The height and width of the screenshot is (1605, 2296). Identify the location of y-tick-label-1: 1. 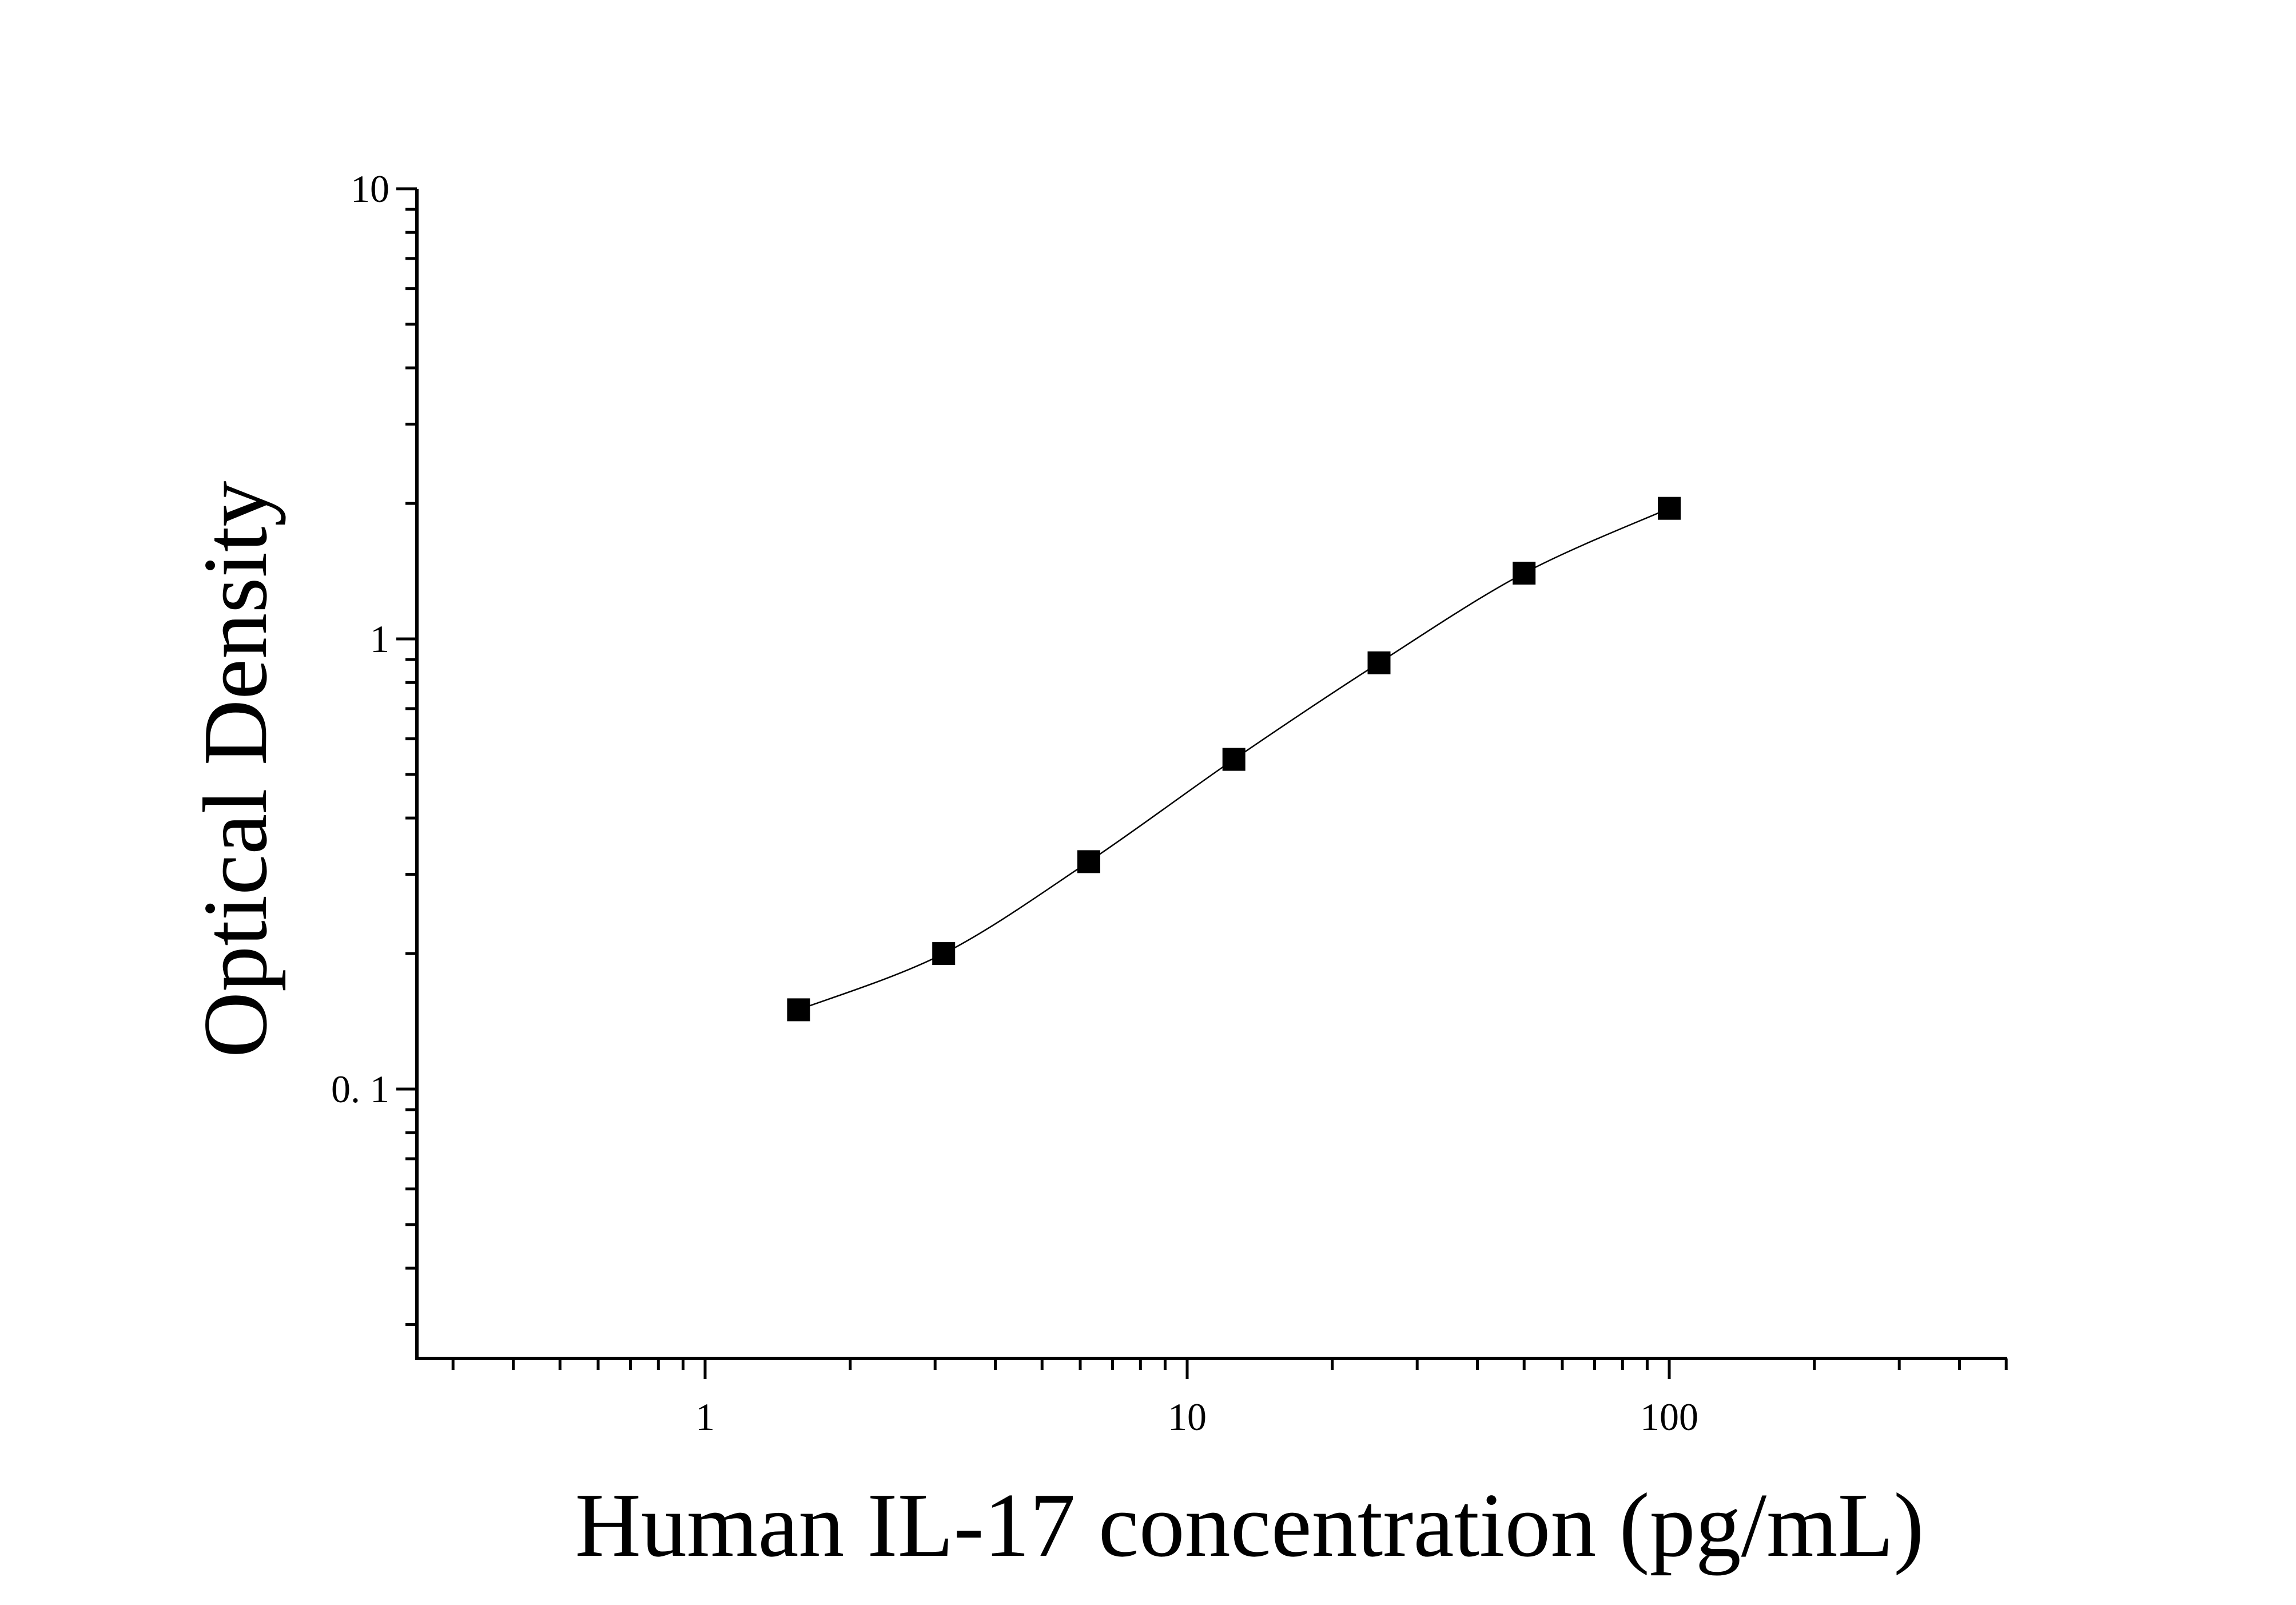
(380, 639).